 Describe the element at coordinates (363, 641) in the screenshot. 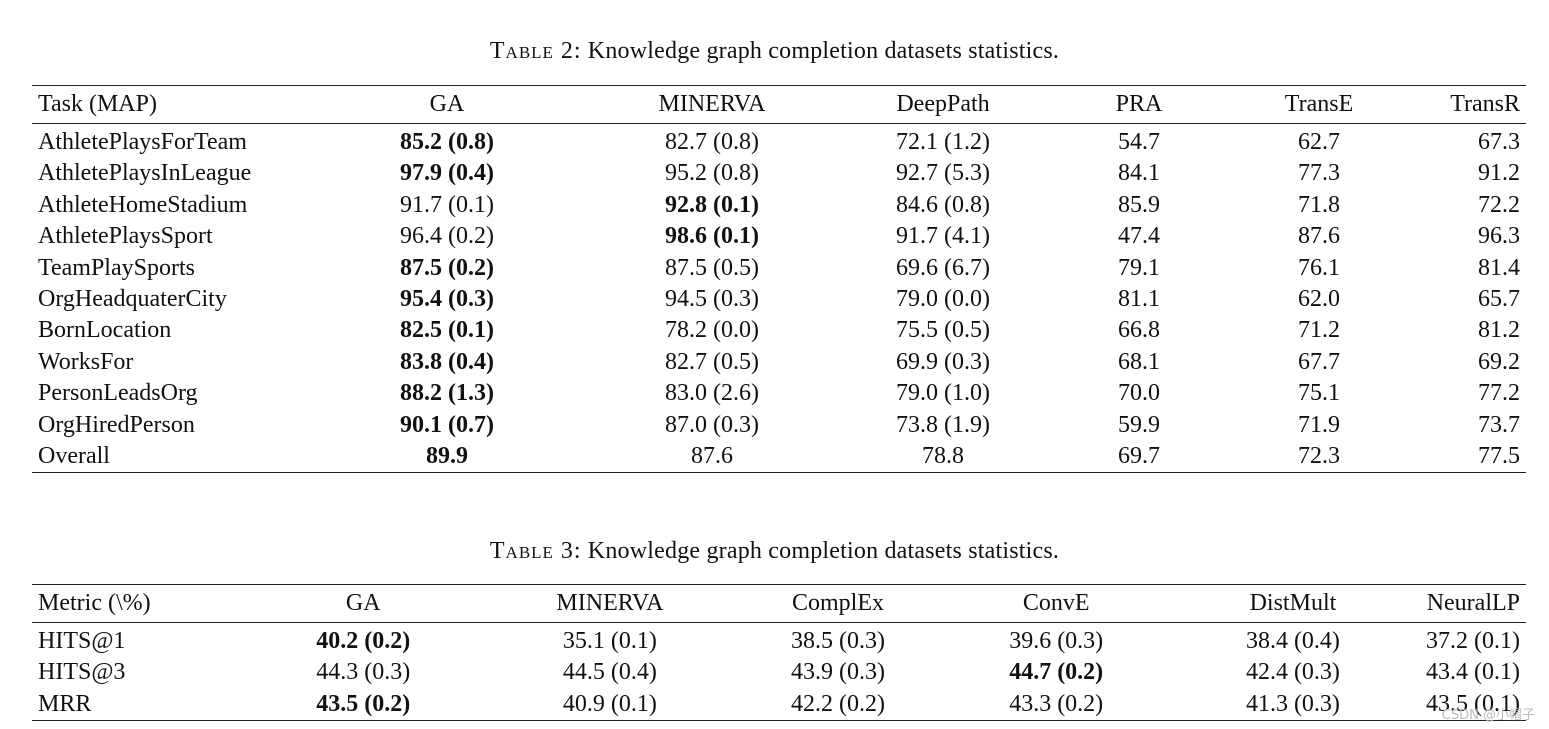

I see `value-cell: 40.2 (0.2)` at that location.